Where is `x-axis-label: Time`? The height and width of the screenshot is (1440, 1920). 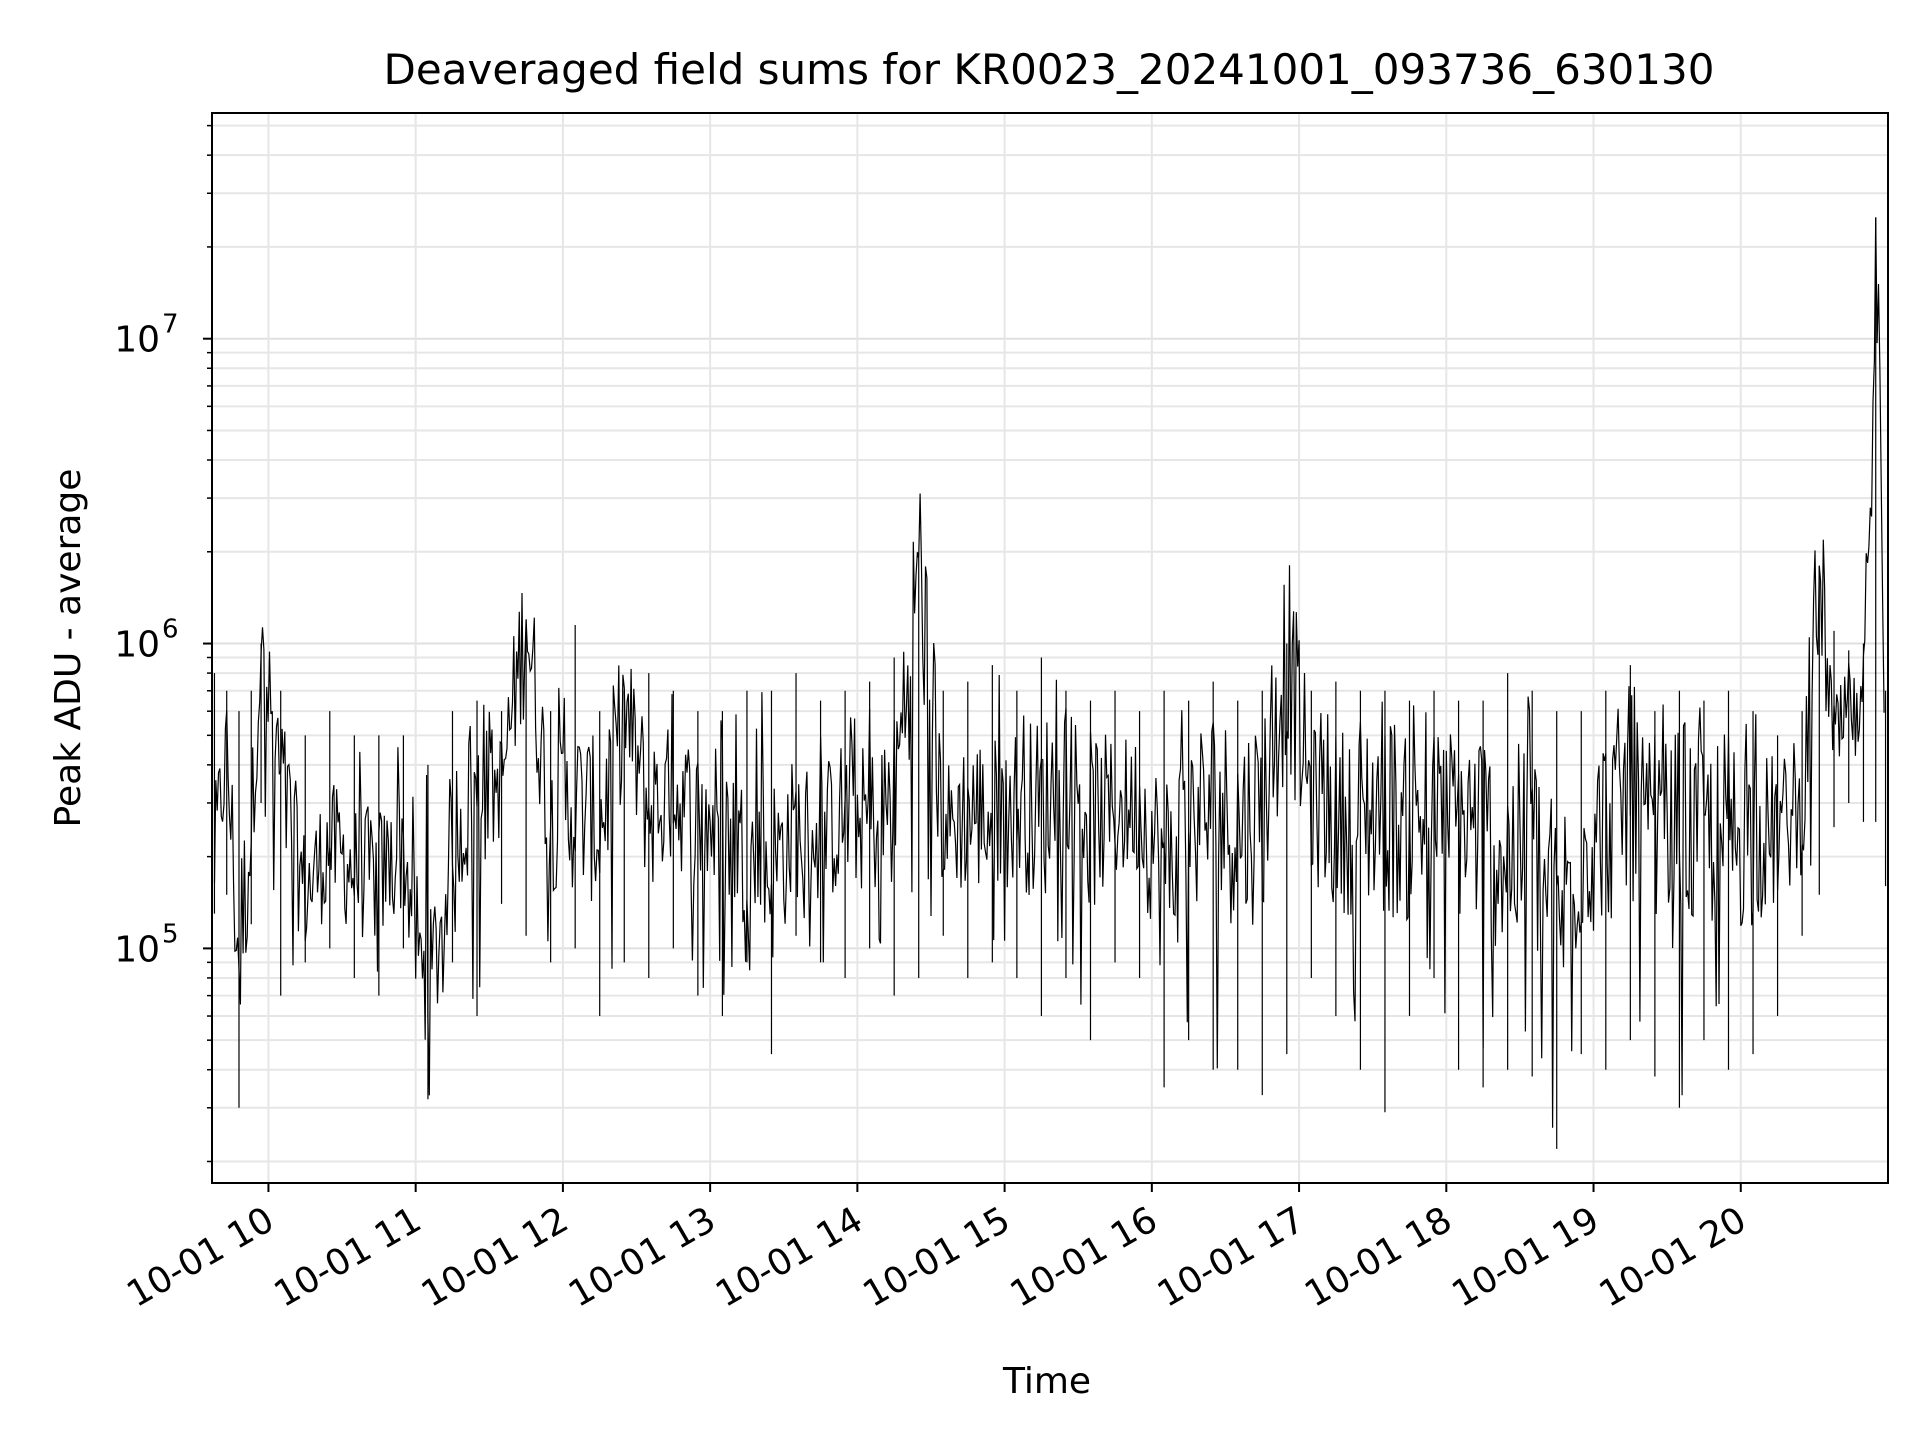
x-axis-label: Time is located at coordinates (1046, 1381).